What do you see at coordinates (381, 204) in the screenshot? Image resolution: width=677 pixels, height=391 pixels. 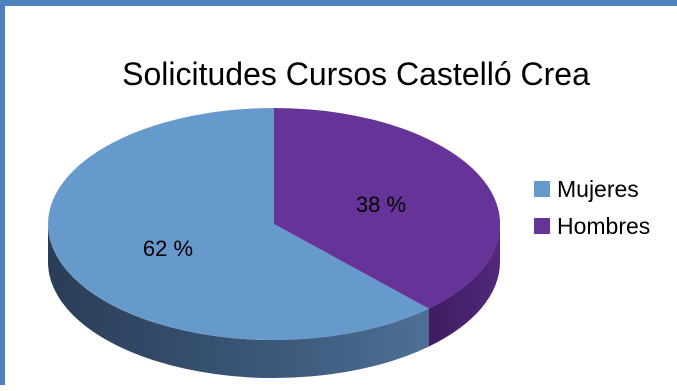 I see `data-label-hombres: 38 %` at bounding box center [381, 204].